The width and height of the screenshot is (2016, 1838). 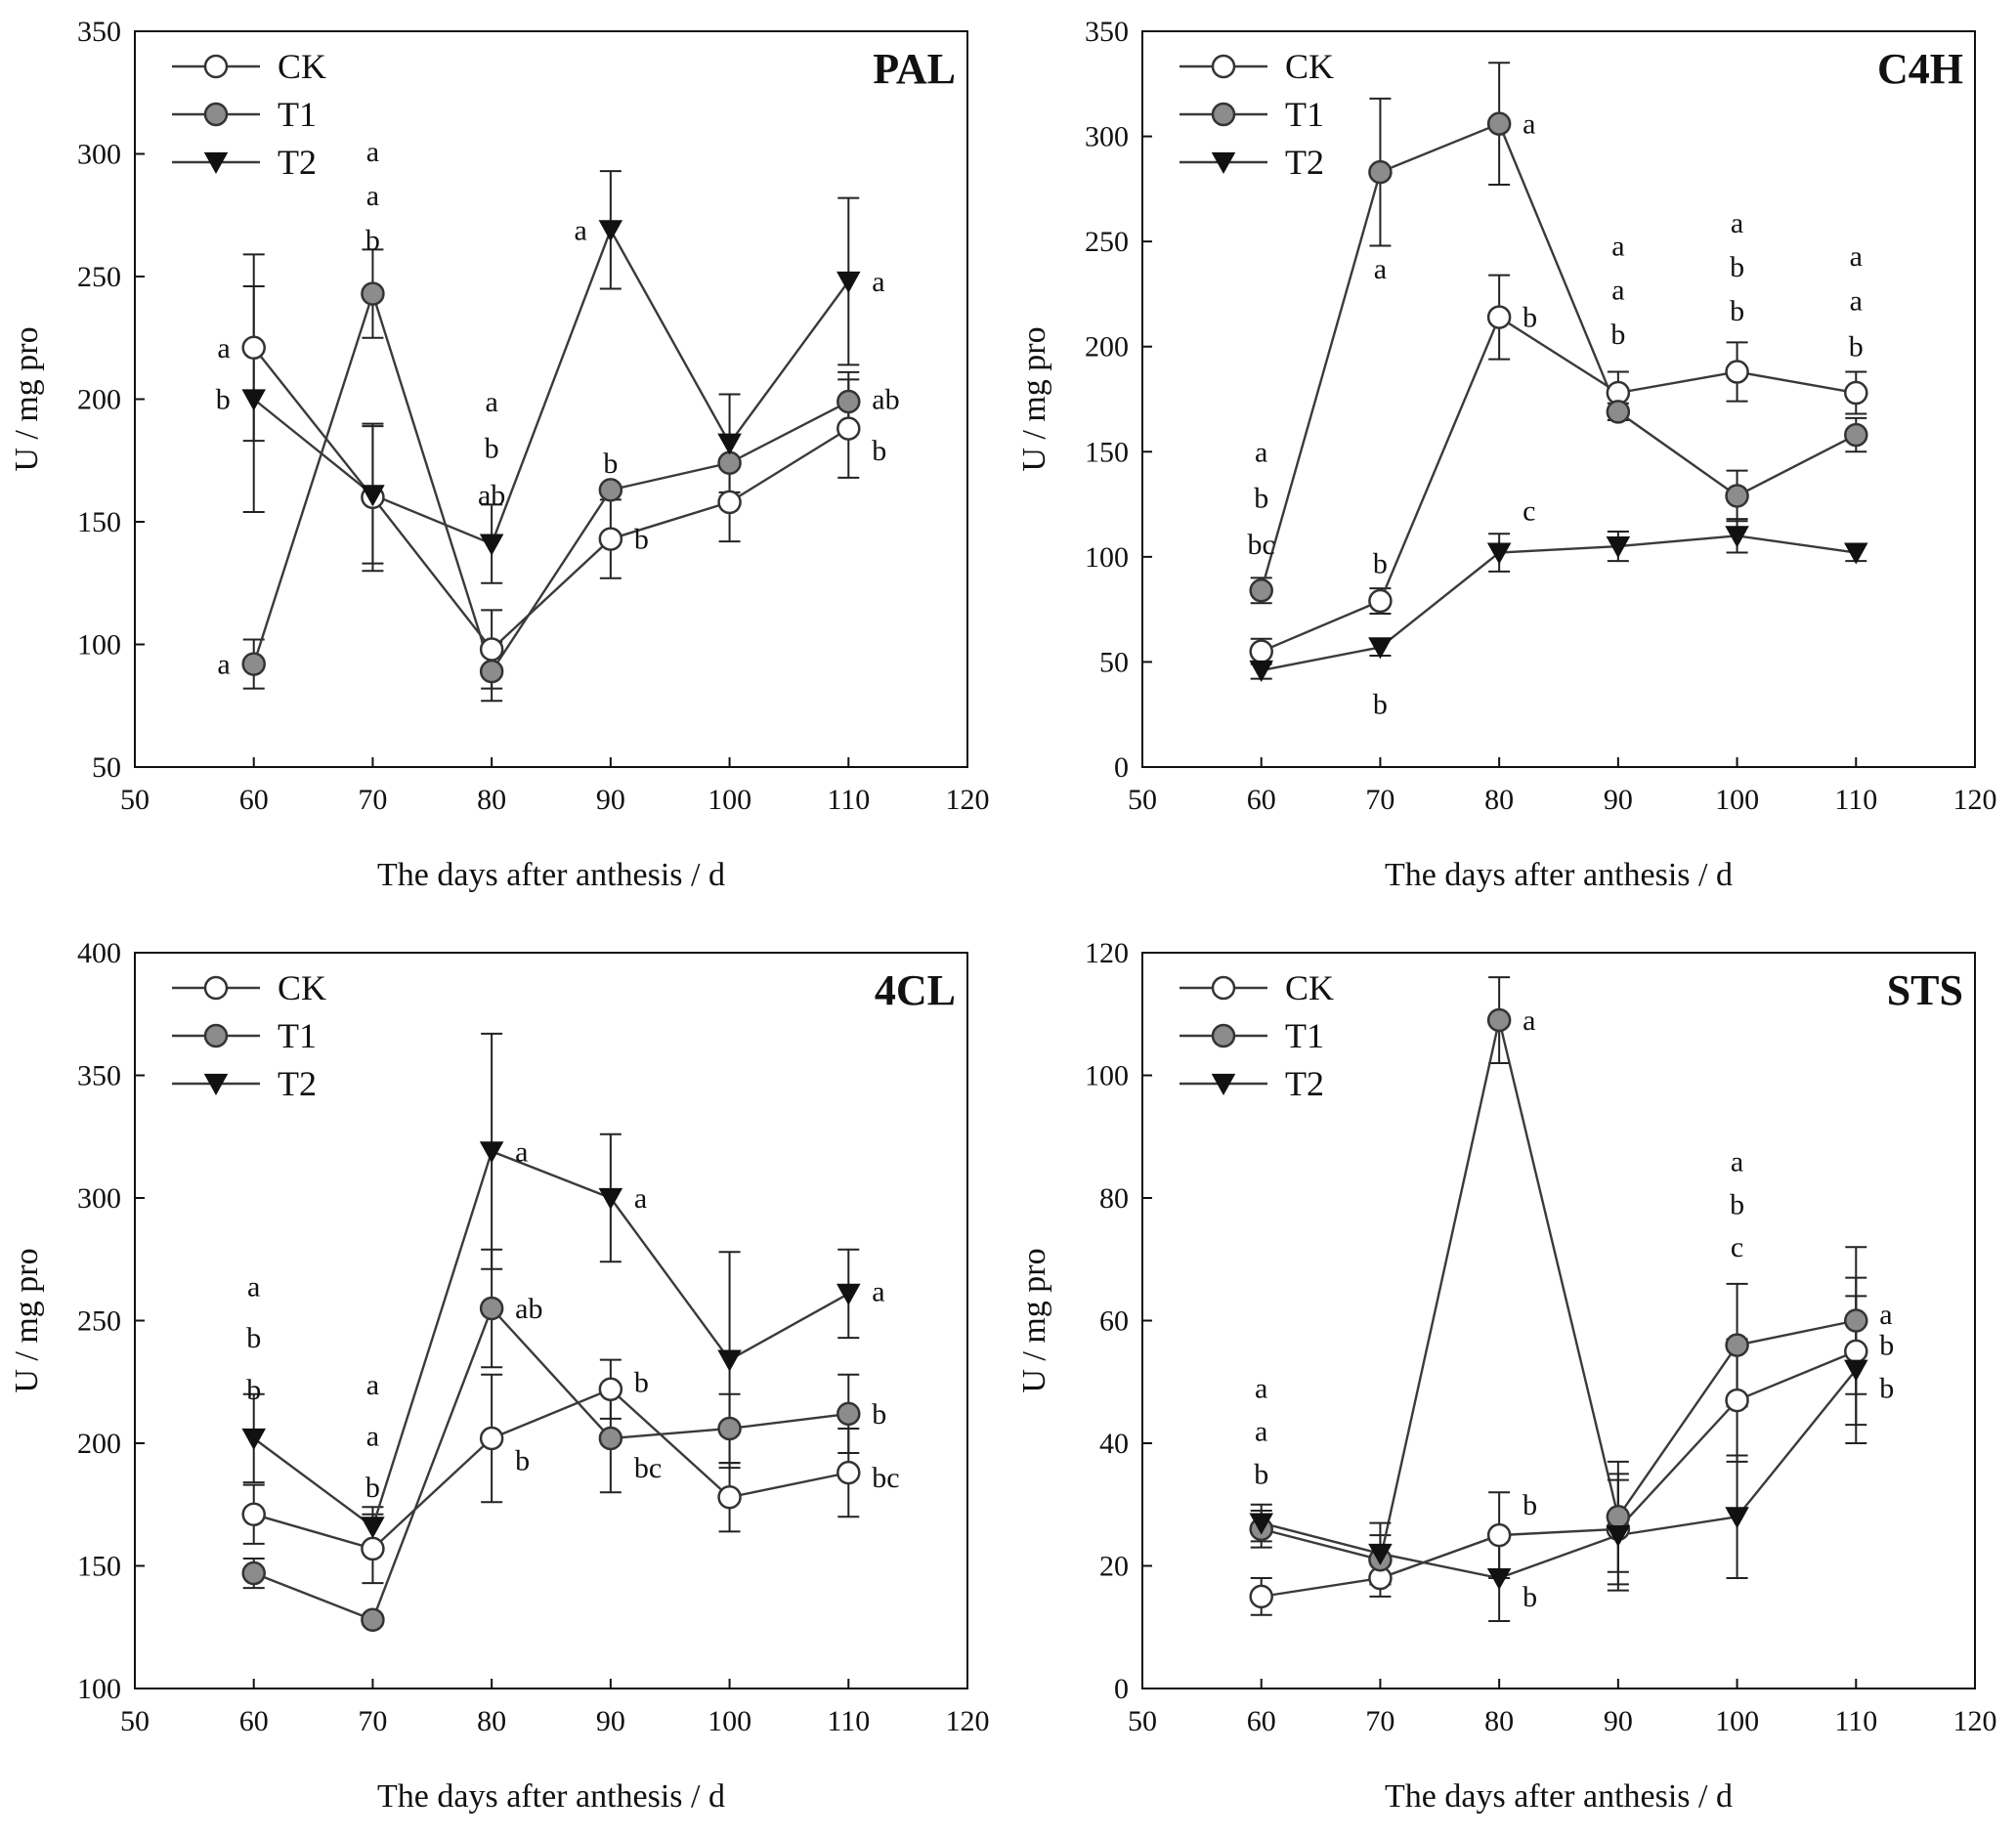 I want to click on y-tick-label: 350, so click(x=99, y=1076).